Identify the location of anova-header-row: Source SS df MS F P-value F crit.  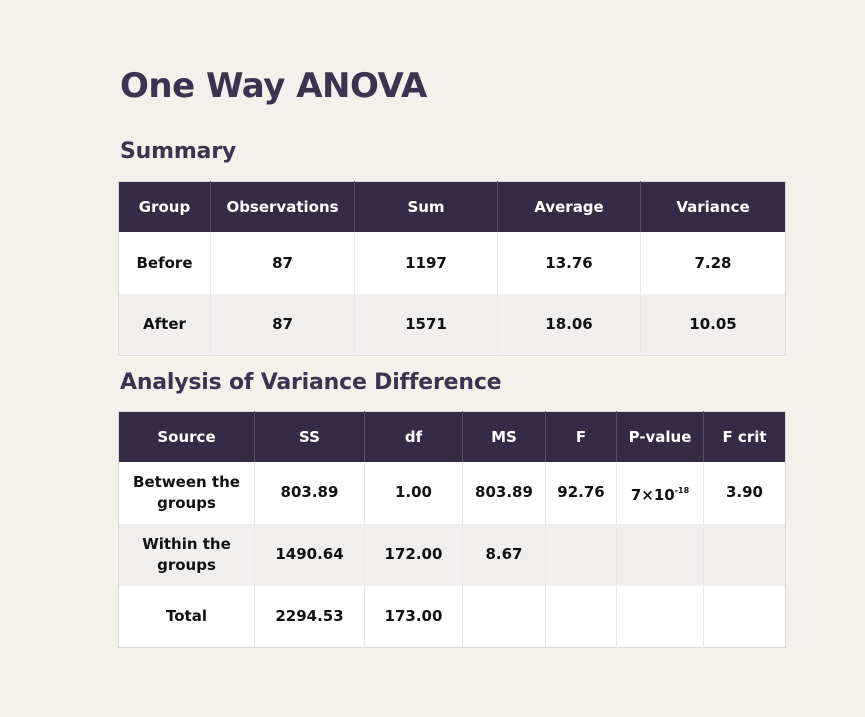
(452, 436).